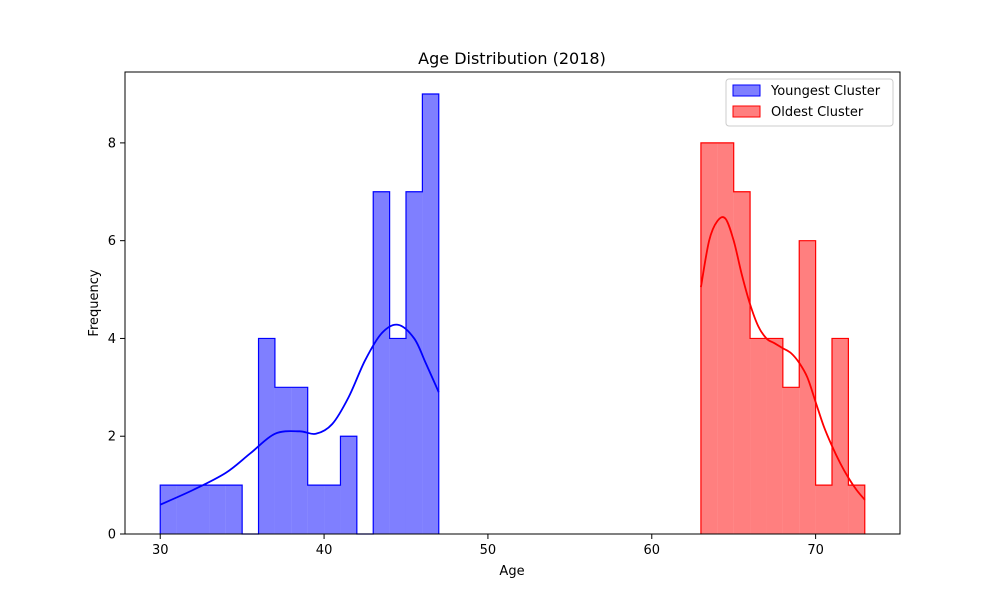  What do you see at coordinates (488, 550) in the screenshot?
I see `x-tick-label: 50` at bounding box center [488, 550].